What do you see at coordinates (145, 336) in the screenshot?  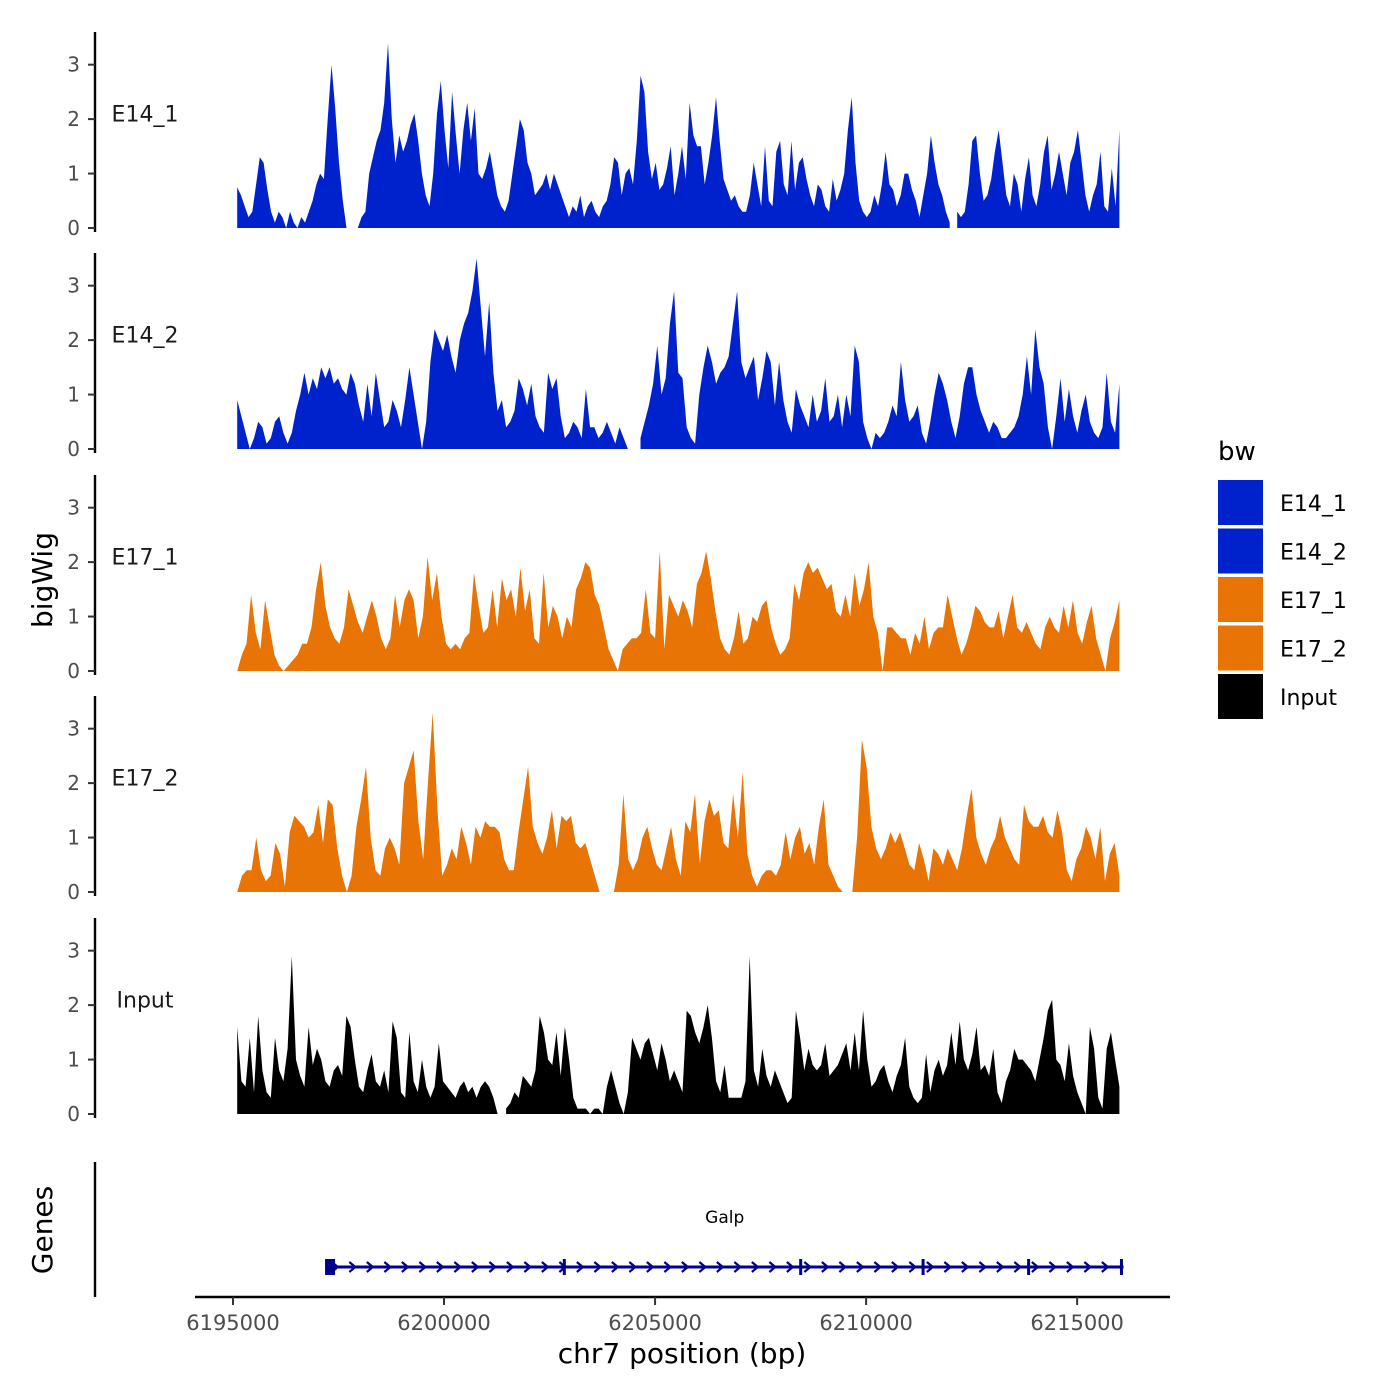 I see `track-label: E14_2` at bounding box center [145, 336].